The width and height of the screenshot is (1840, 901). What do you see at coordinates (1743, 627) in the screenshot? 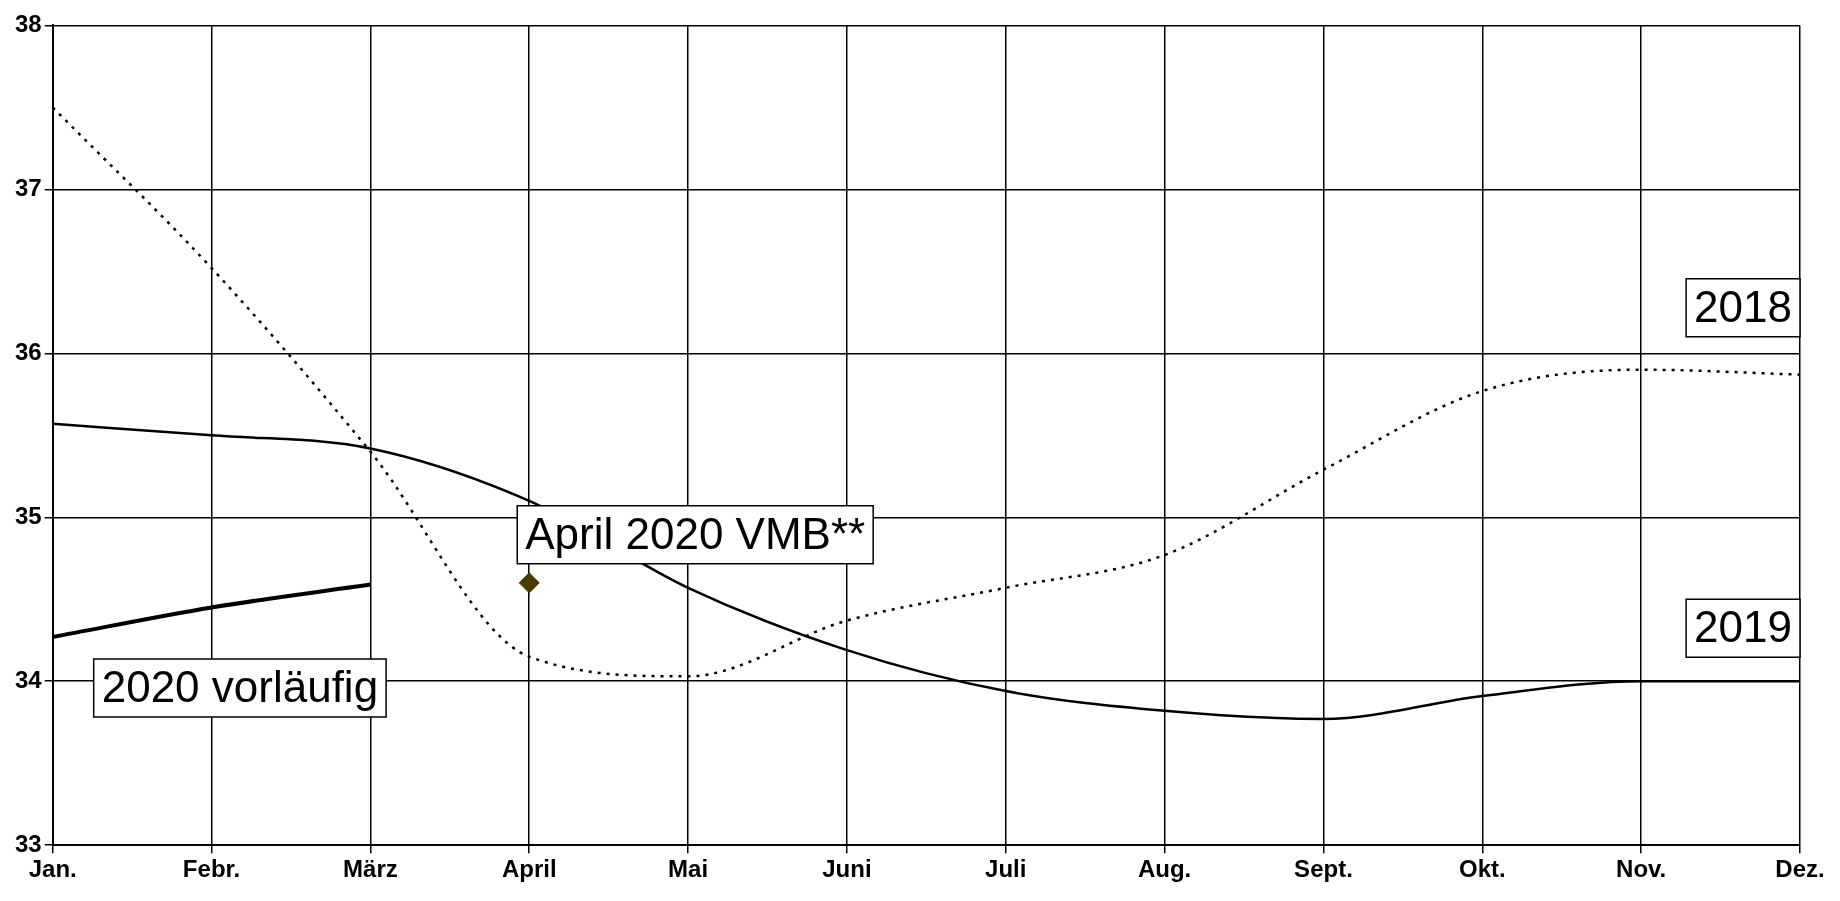
I see `series-label: 2019` at bounding box center [1743, 627].